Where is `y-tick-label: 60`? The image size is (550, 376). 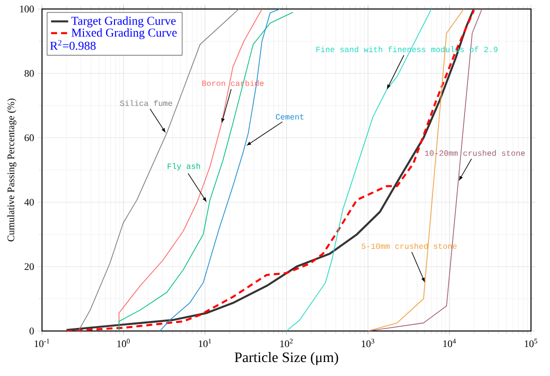 y-tick-label: 60 is located at coordinates (29, 138).